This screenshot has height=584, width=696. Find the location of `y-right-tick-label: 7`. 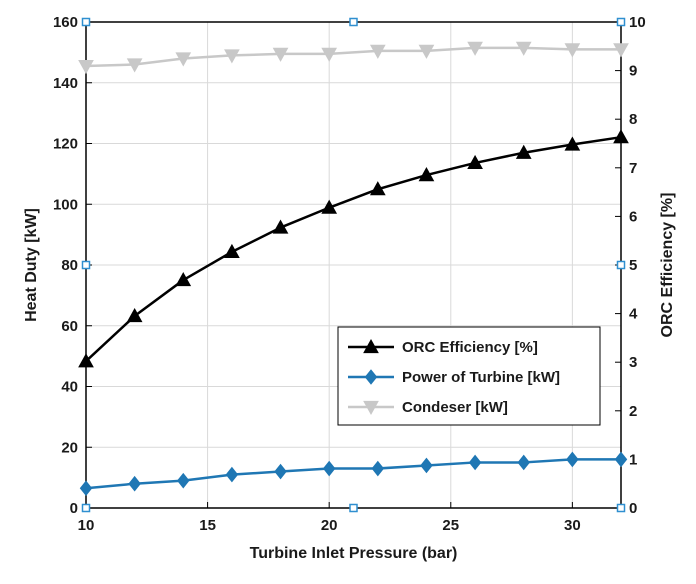

y-right-tick-label: 7 is located at coordinates (633, 168).